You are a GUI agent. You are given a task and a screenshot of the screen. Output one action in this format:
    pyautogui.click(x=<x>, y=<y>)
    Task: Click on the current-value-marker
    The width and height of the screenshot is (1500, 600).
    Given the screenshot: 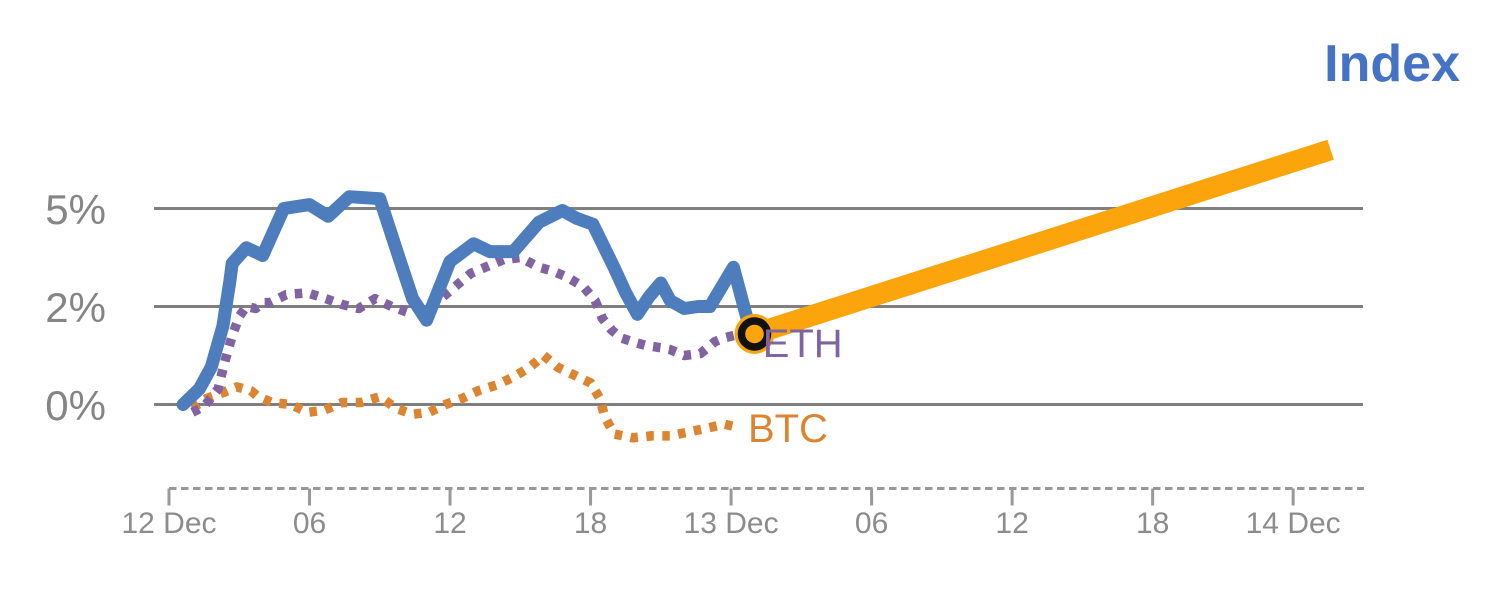 What is the action you would take?
    pyautogui.click(x=754, y=334)
    